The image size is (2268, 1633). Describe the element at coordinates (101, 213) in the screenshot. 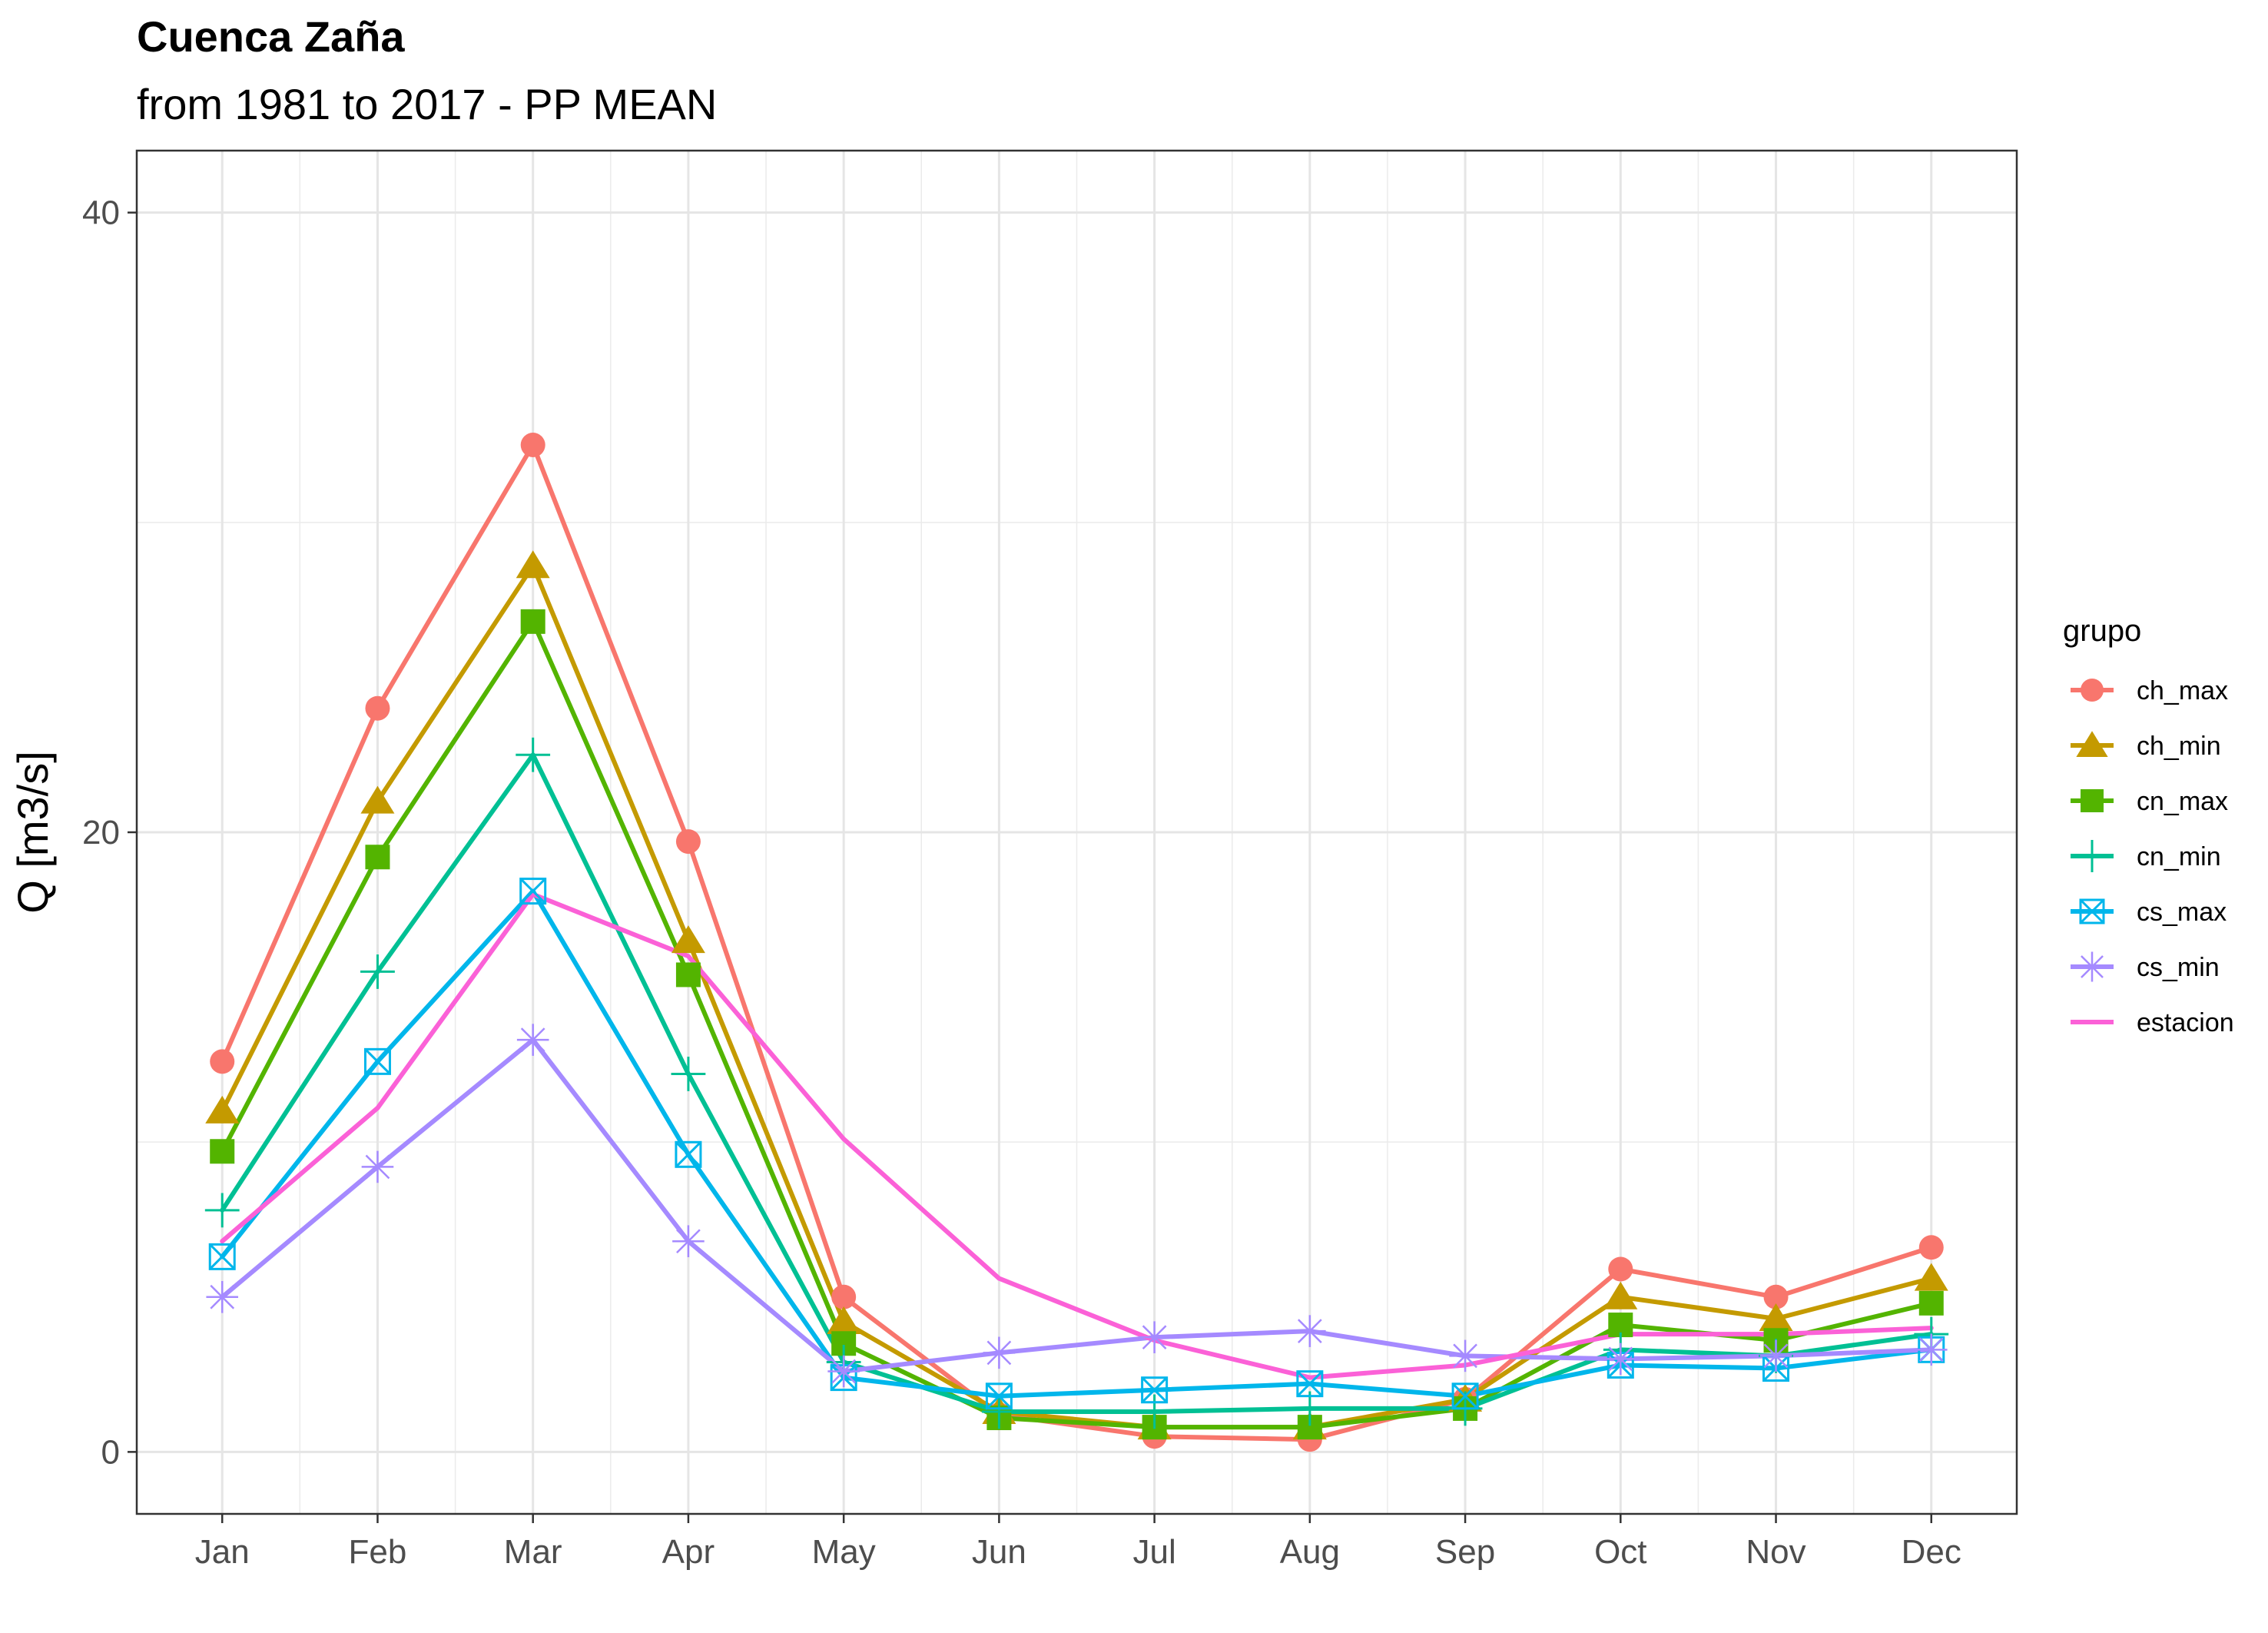

I see `y-tick-label: 40` at that location.